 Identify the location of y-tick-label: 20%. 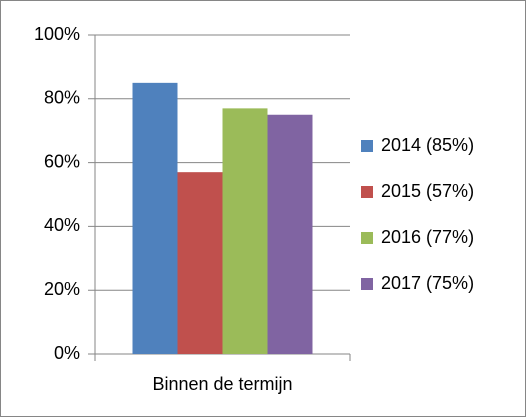
(62, 289).